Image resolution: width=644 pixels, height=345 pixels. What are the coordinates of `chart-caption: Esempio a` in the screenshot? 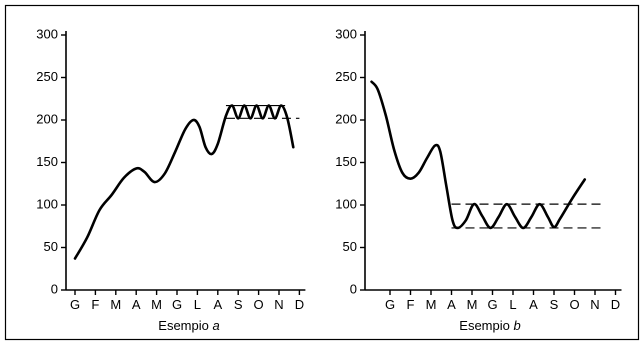 It's located at (188, 325).